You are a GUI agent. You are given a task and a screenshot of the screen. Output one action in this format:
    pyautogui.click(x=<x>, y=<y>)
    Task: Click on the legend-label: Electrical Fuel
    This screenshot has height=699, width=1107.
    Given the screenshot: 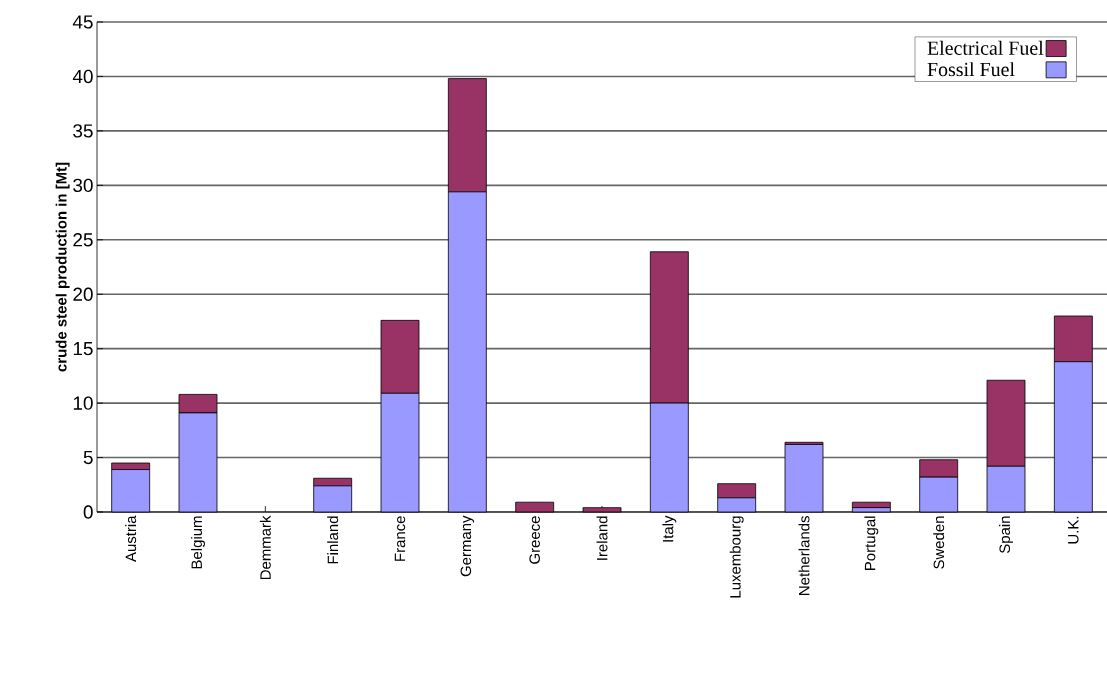 What is the action you would take?
    pyautogui.click(x=985, y=47)
    